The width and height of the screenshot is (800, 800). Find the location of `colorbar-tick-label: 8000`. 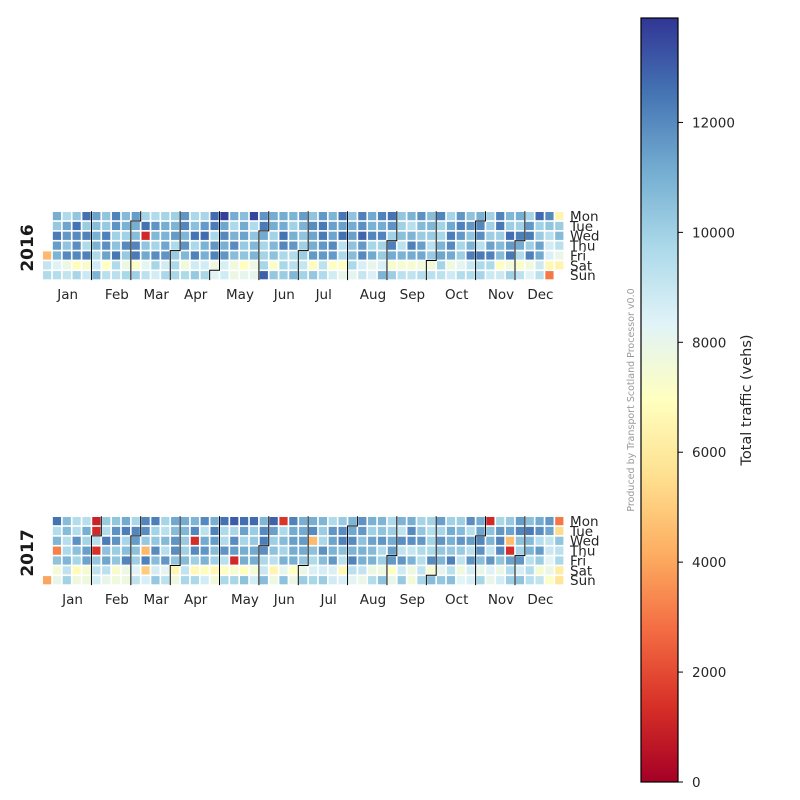

colorbar-tick-label: 8000 is located at coordinates (709, 343).